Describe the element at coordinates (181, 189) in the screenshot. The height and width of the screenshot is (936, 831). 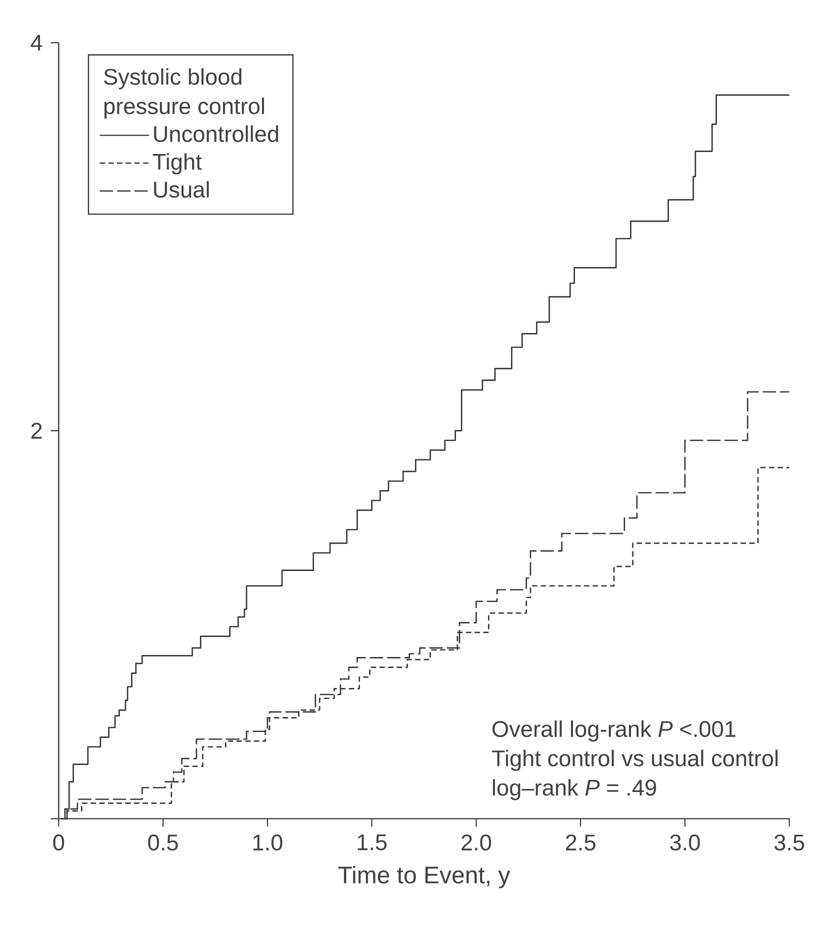
I see `legend-label: Usual` at that location.